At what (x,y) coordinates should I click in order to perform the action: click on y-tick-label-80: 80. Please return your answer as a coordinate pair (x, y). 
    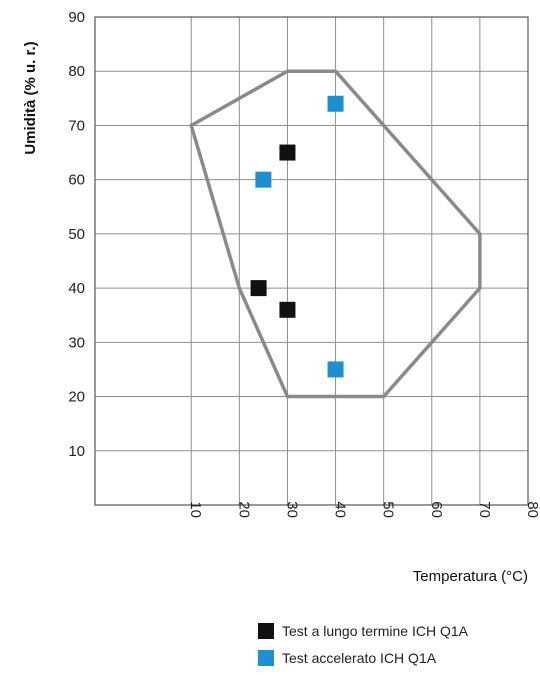
    Looking at the image, I should click on (76, 71).